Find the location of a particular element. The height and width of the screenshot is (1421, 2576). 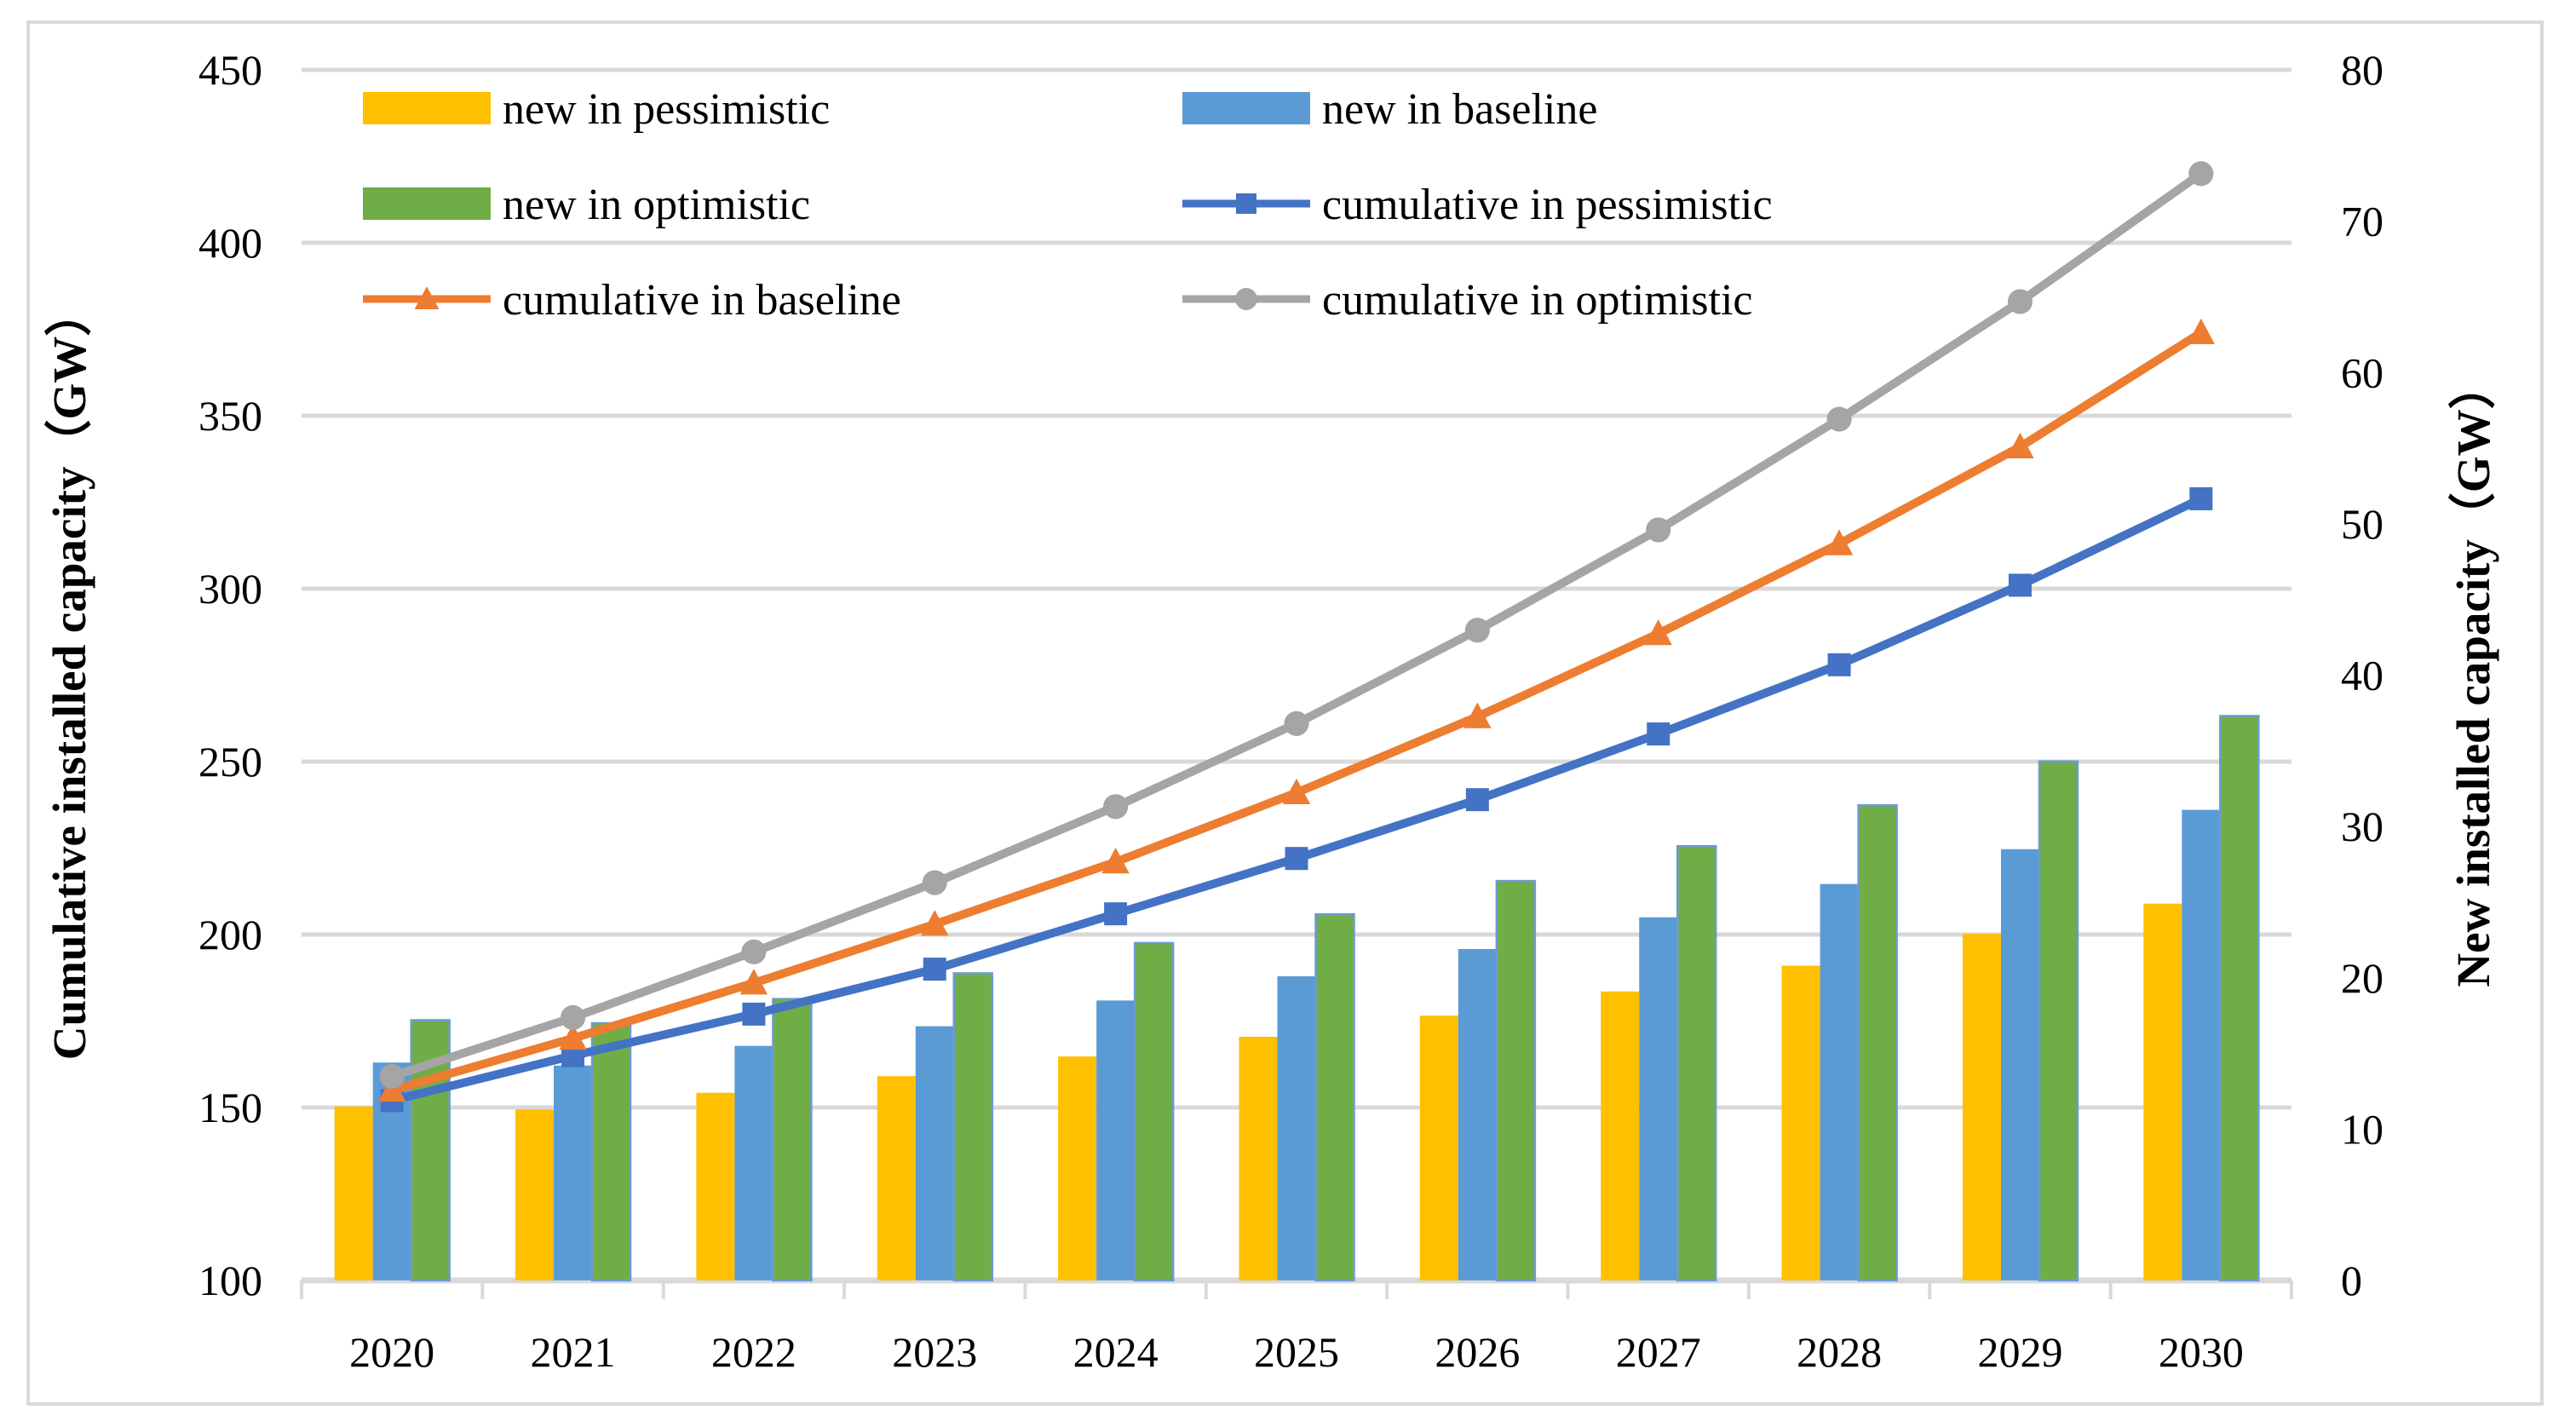

legend-label: new in optimistic is located at coordinates (657, 205).